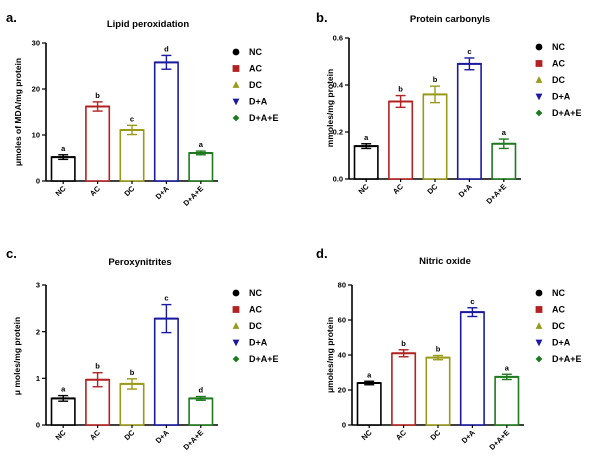  I want to click on y-tick-label: 20, so click(342, 390).